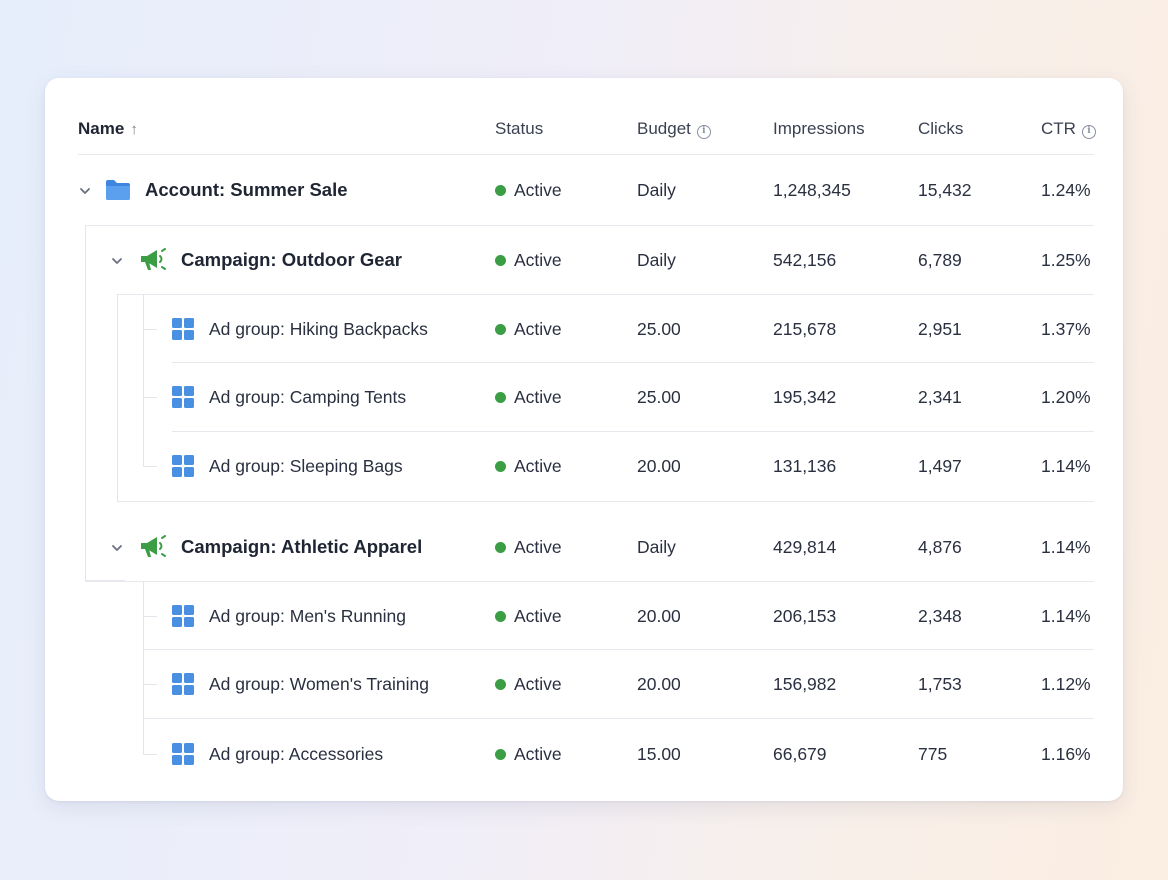  What do you see at coordinates (246, 189) in the screenshot?
I see `row-name: Account: Summer Sale` at bounding box center [246, 189].